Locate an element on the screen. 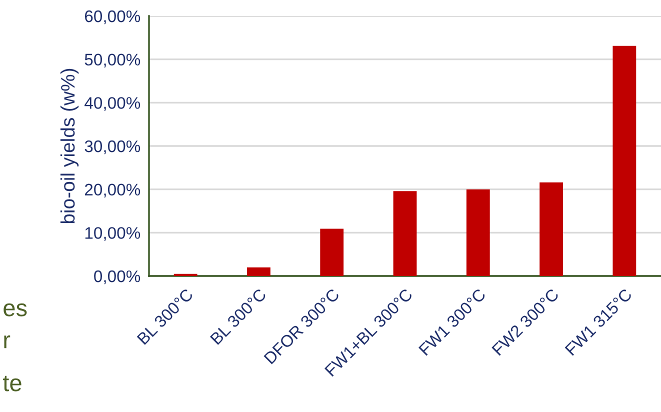  y-tick-label: 20,00% is located at coordinates (112, 191).